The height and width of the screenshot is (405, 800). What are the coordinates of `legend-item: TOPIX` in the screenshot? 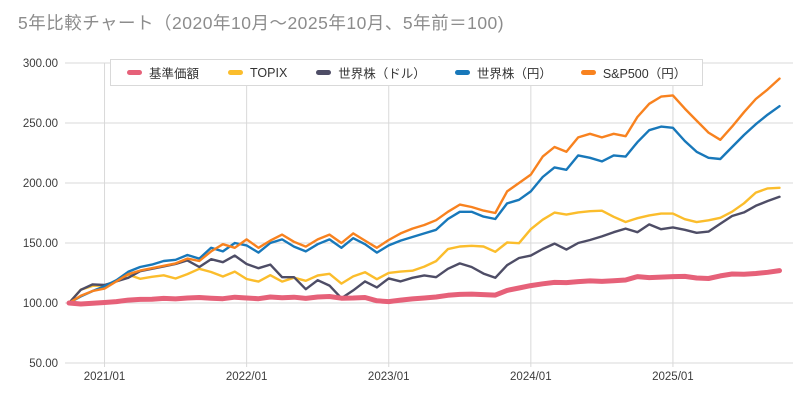 It's located at (257, 73).